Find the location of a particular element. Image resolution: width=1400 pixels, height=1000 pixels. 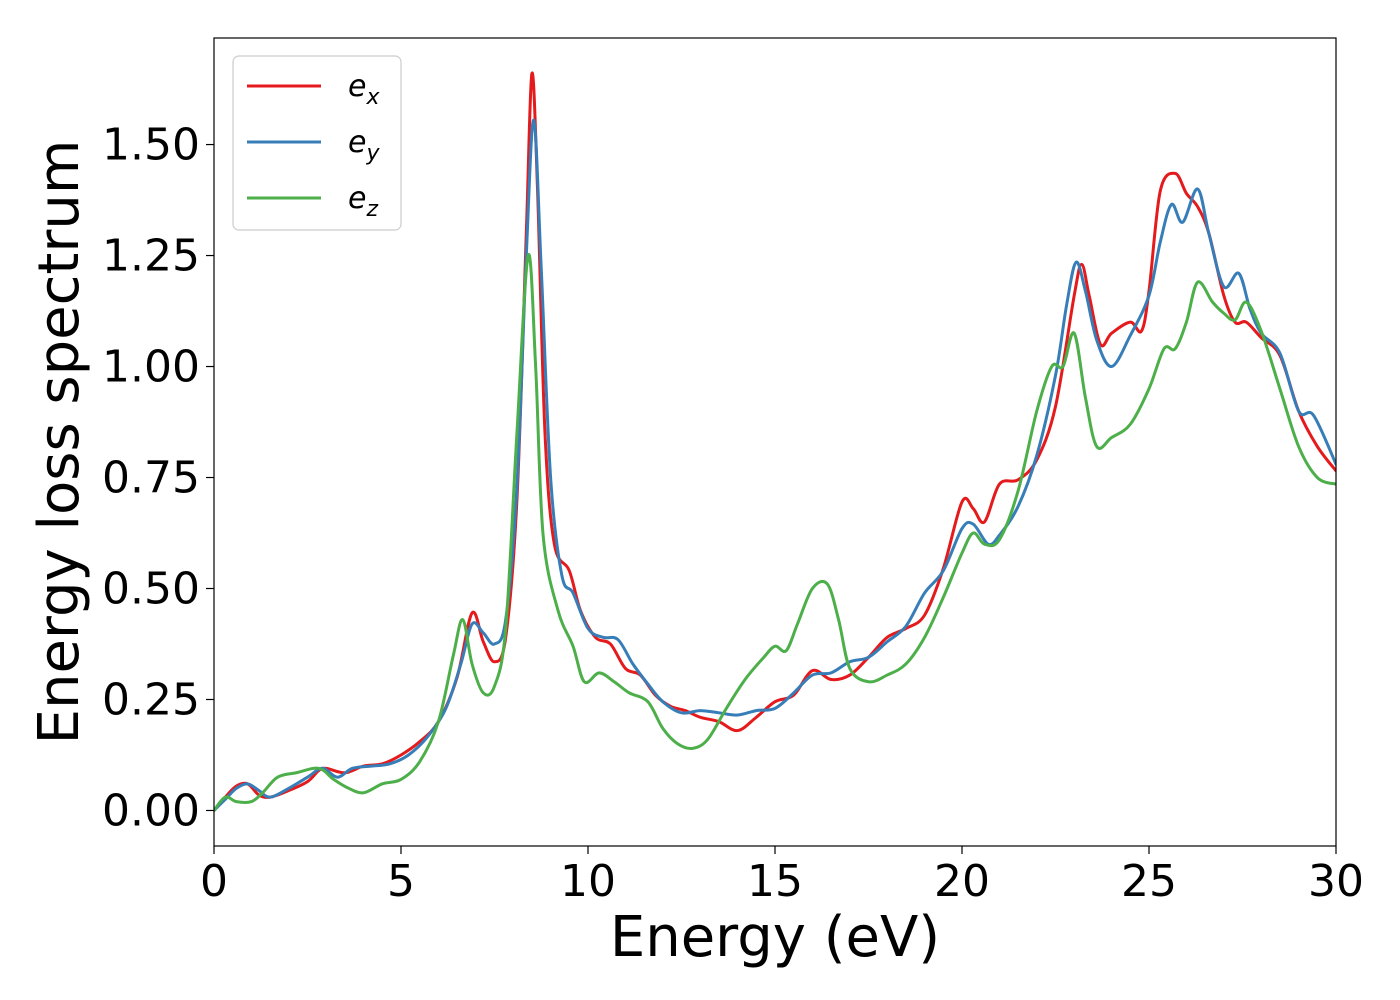

x-tick-label: 15 is located at coordinates (775, 881).